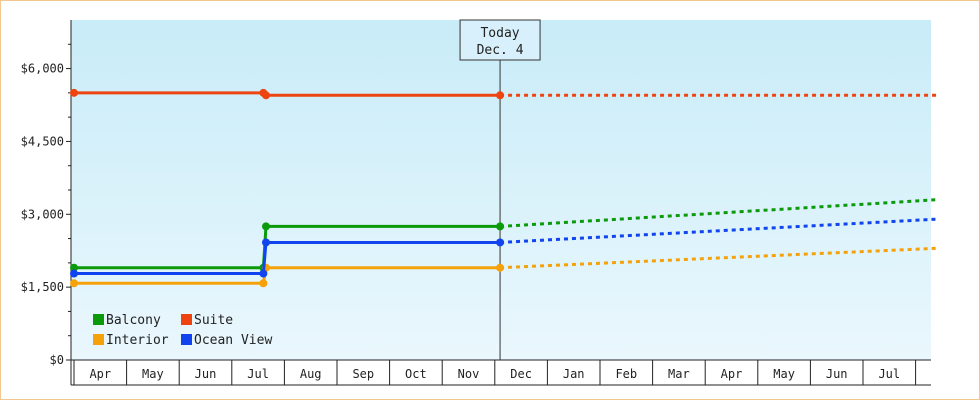  What do you see at coordinates (363, 374) in the screenshot?
I see `x-tick-label: Sep` at bounding box center [363, 374].